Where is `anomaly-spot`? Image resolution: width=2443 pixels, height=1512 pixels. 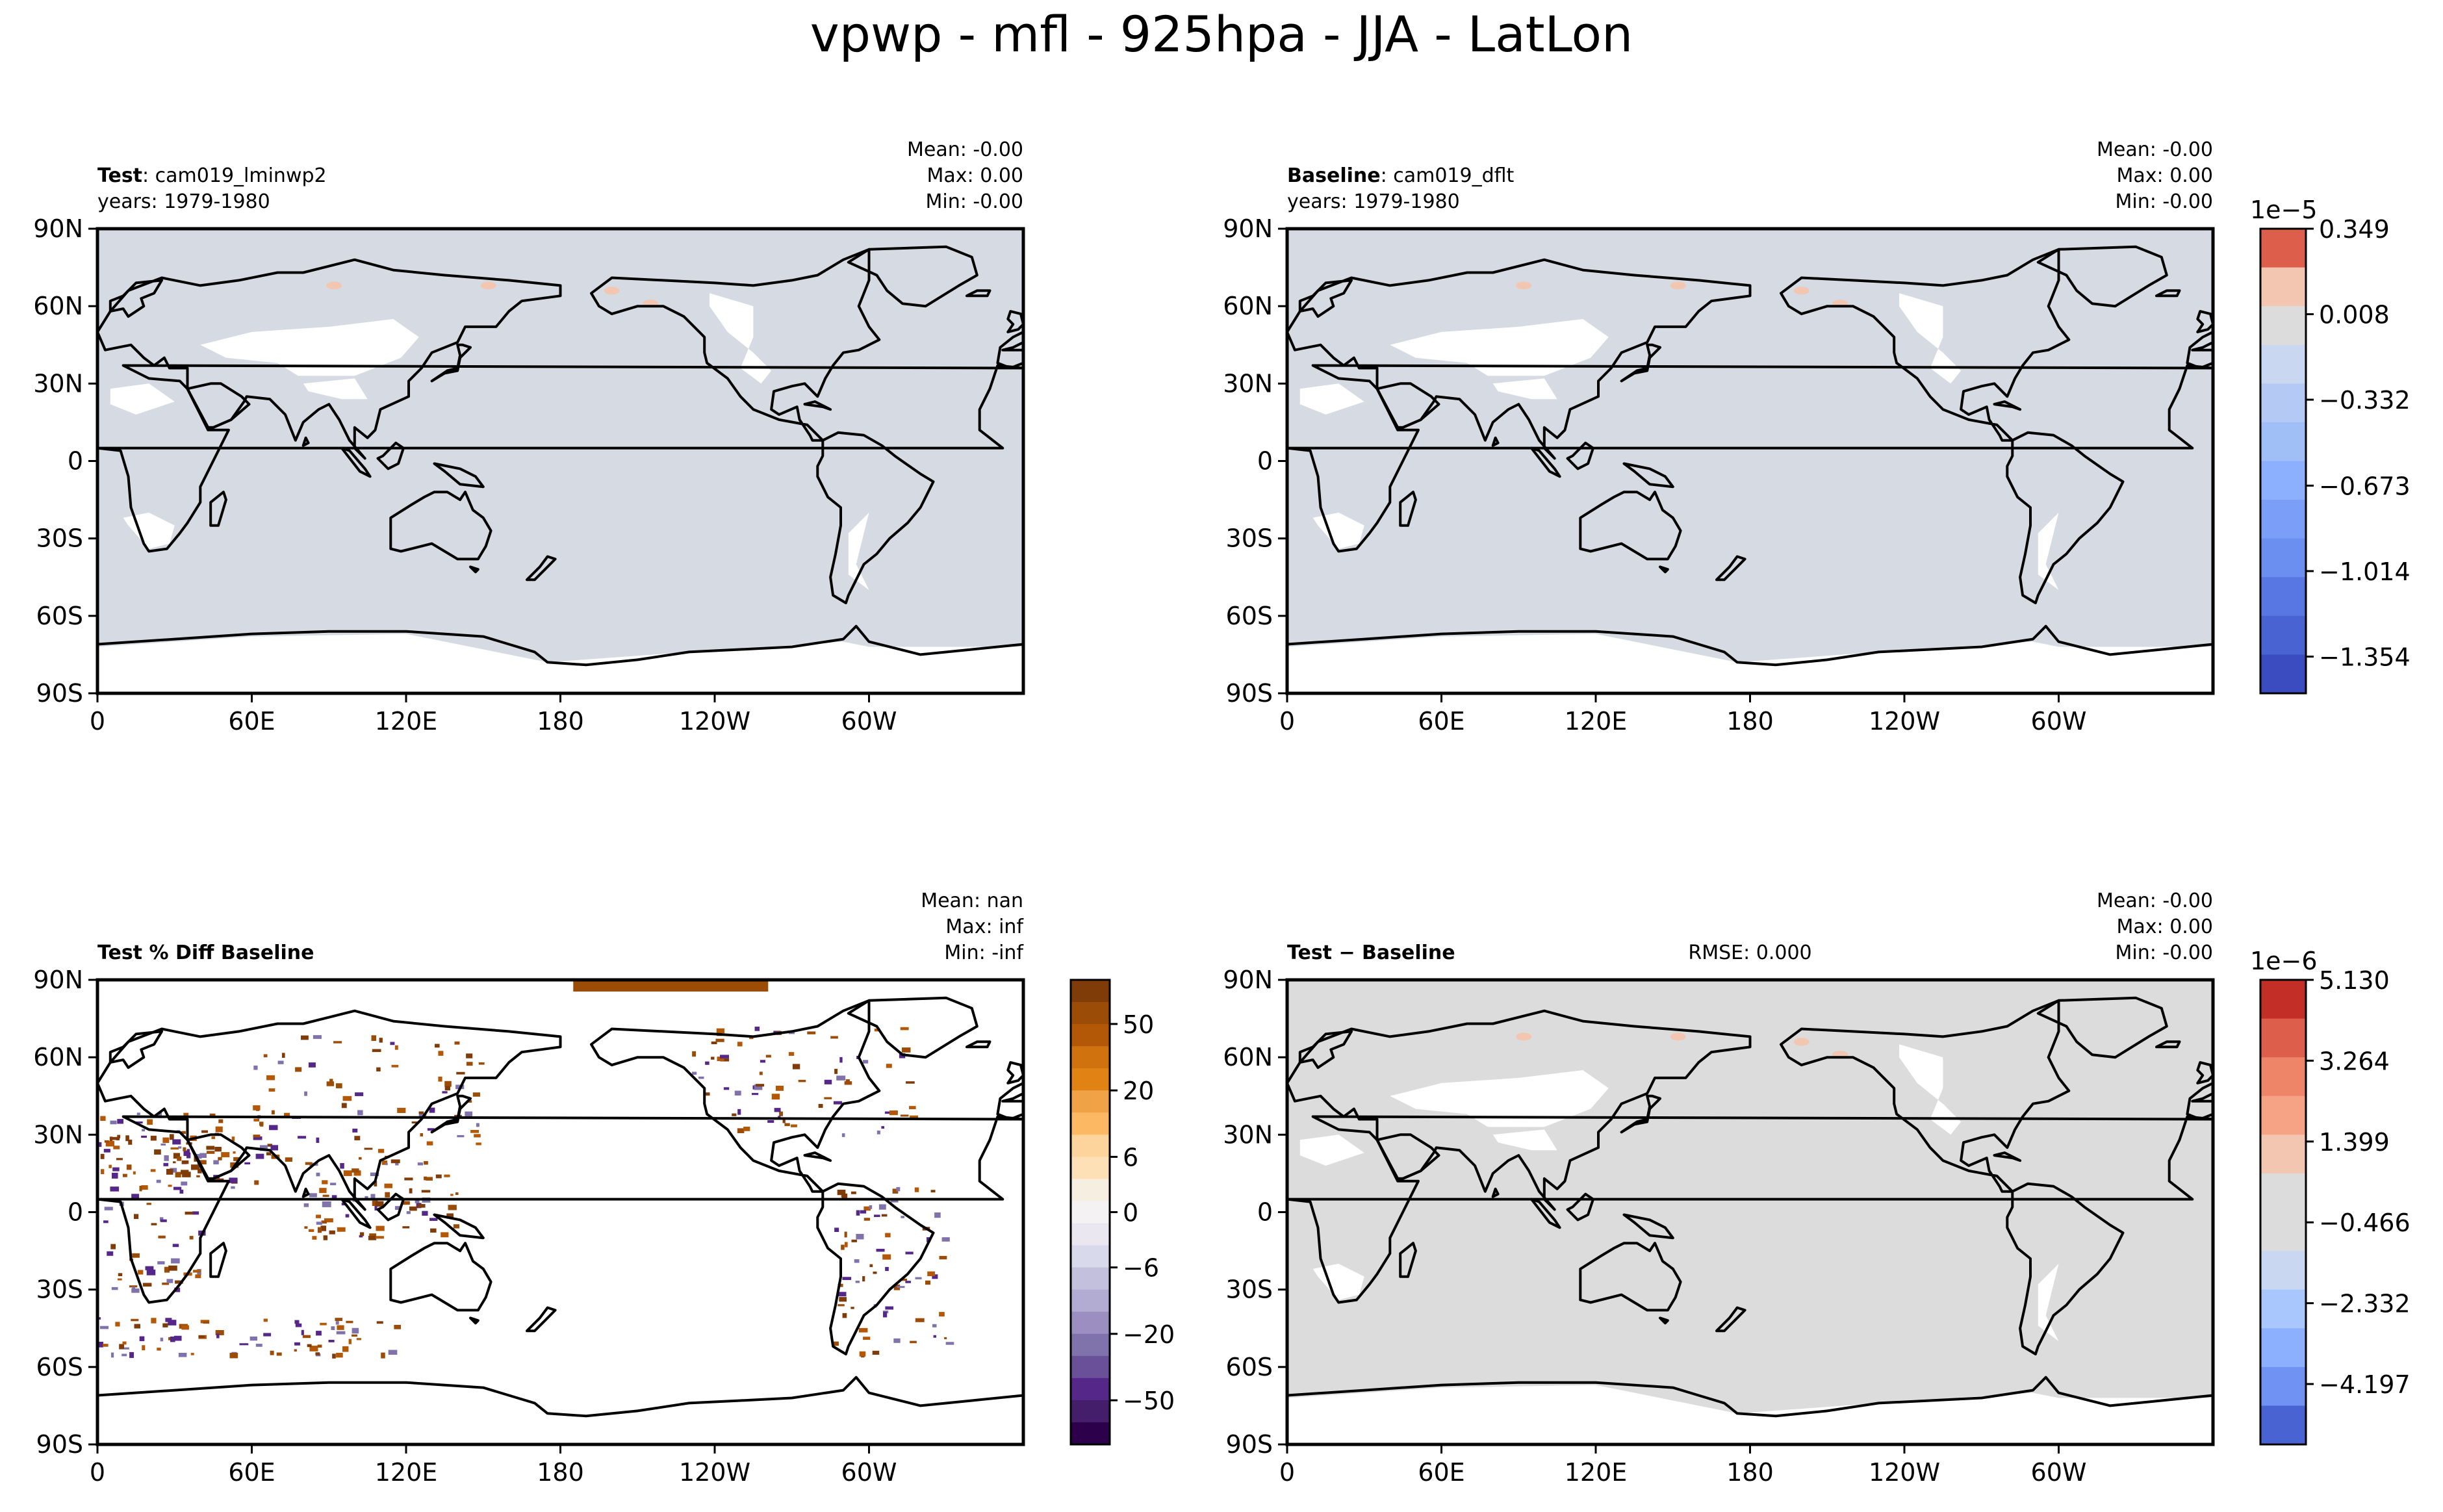
anomaly-spot is located at coordinates (1524, 1036).